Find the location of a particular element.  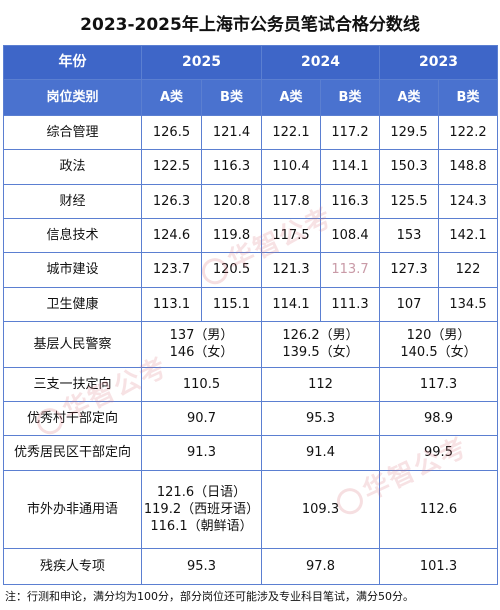

table-row: 三支一扶定向 110.5 112 117.3 is located at coordinates (250, 384).